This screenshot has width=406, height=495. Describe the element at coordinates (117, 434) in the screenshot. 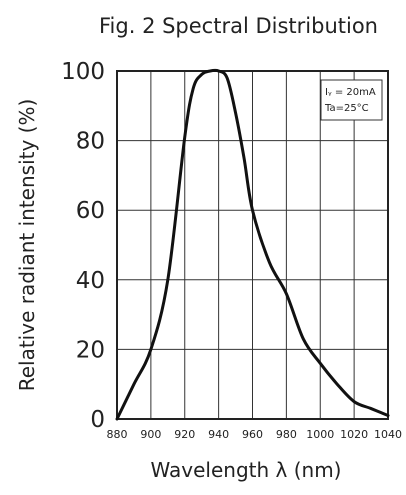

I see `x-tick-label: 880` at that location.